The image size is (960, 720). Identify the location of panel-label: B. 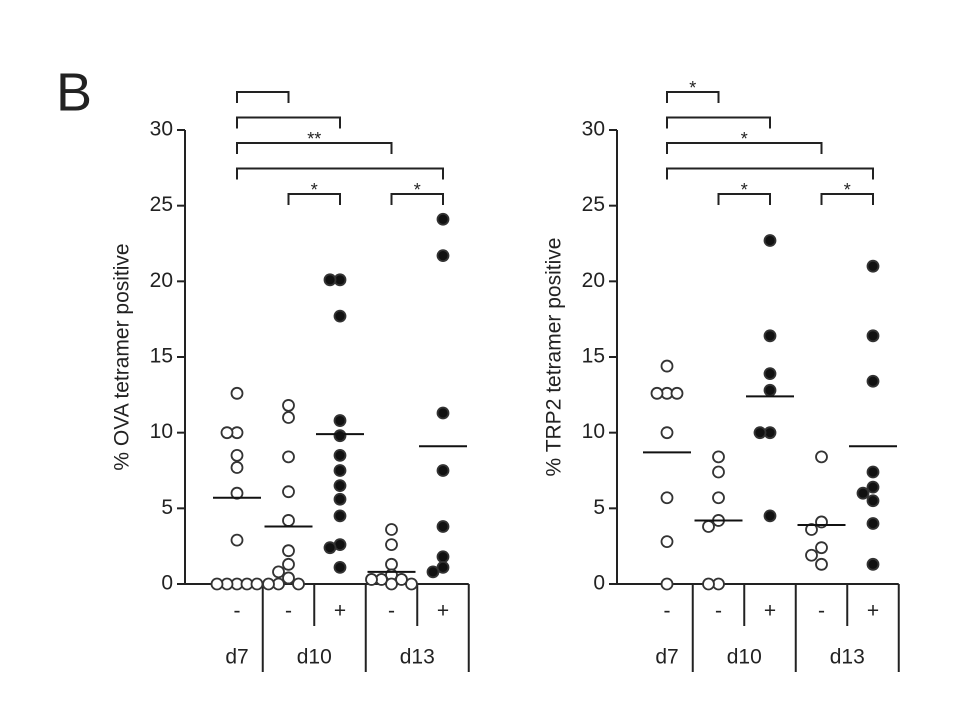
(74, 92).